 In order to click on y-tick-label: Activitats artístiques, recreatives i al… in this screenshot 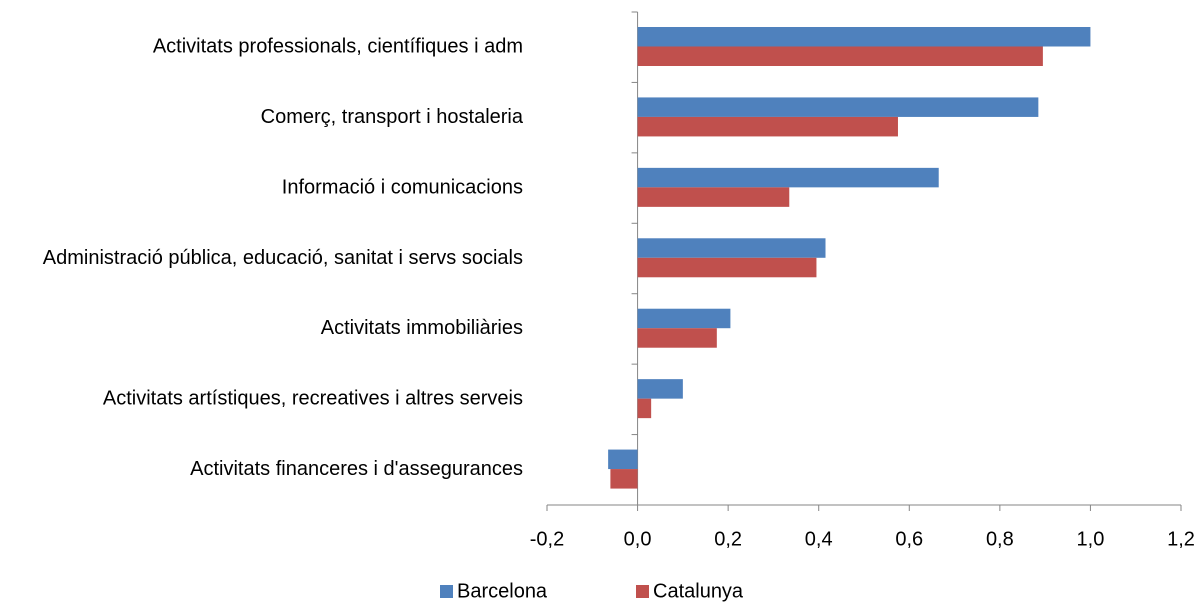, I will do `click(313, 399)`.